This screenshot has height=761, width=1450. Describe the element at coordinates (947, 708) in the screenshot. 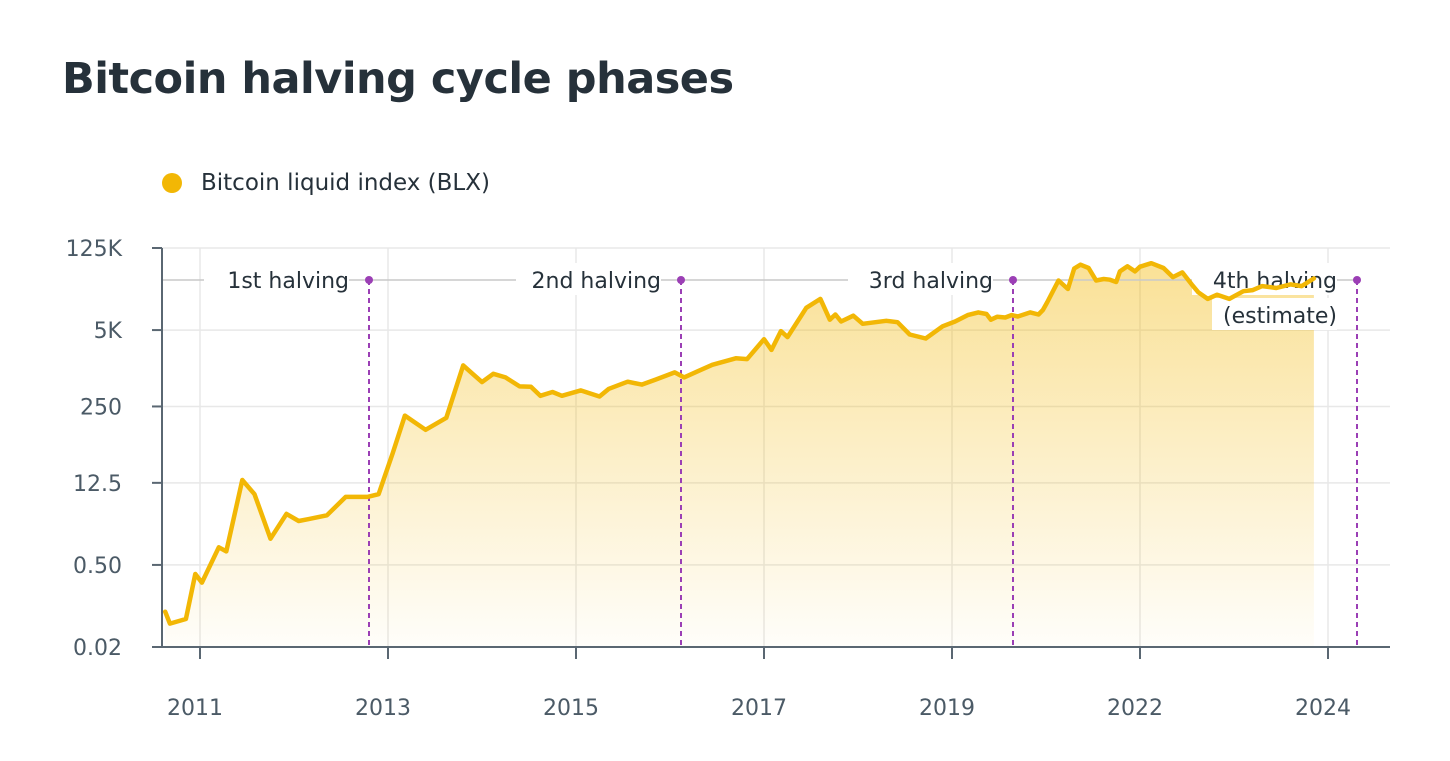

I see `x-tick-label: 2019` at that location.